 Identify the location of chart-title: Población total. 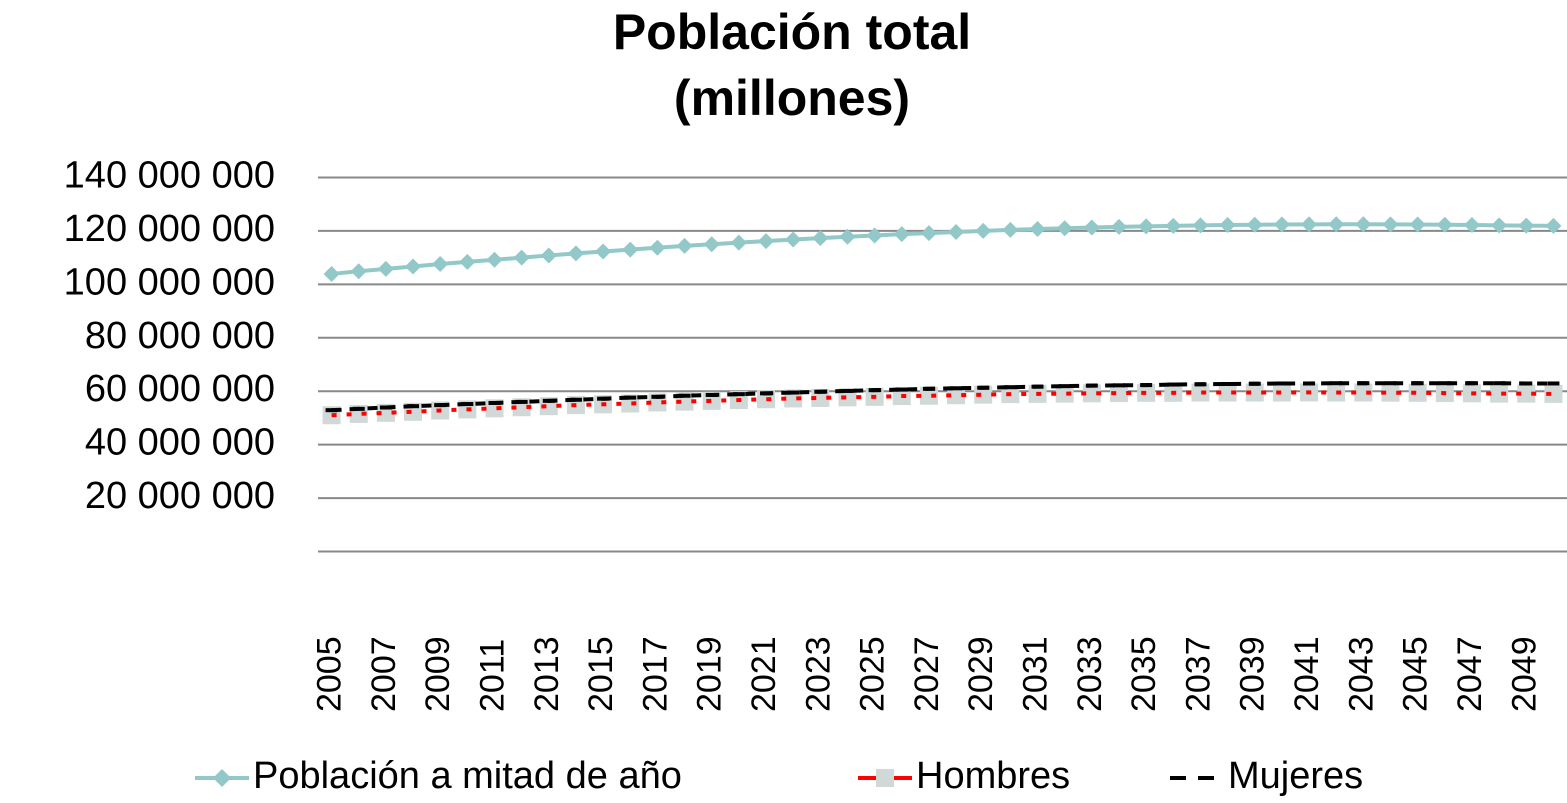
(792, 32).